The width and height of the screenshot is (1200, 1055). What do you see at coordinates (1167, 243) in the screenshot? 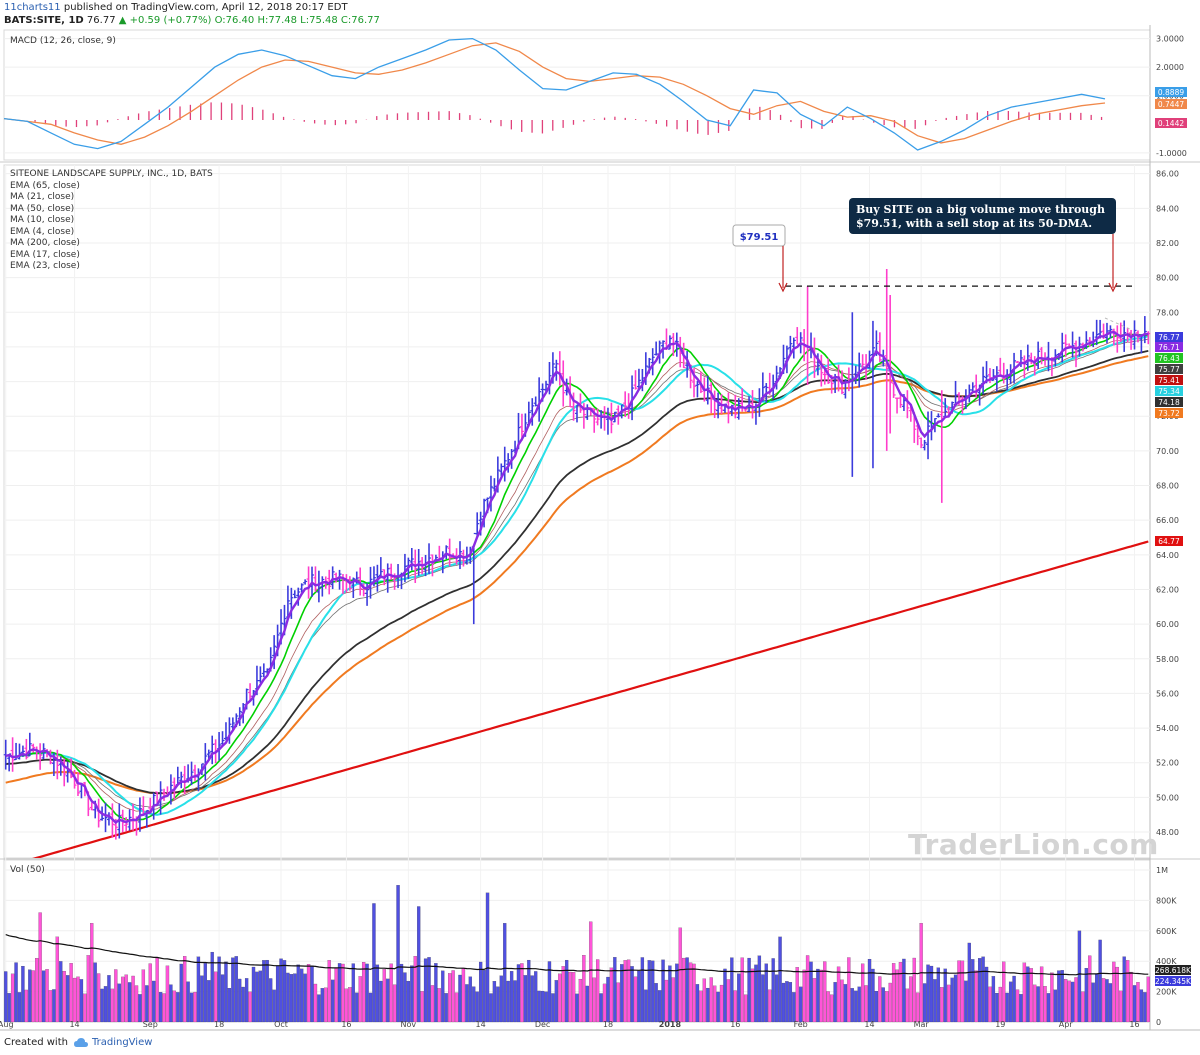
I see `price-tick-label: 82.00` at bounding box center [1167, 243].